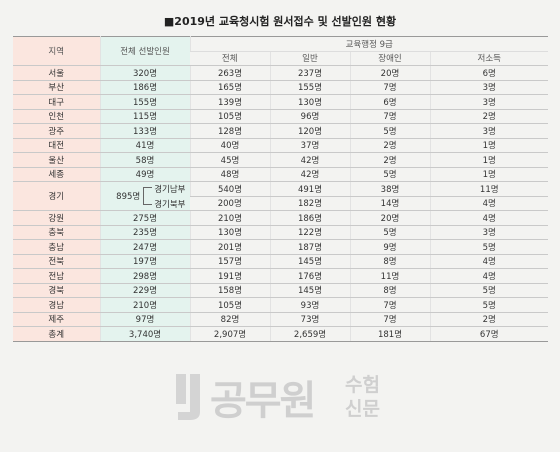 The width and height of the screenshot is (560, 452). Describe the element at coordinates (144, 247) in the screenshot. I see `total-cell: 247명` at that location.